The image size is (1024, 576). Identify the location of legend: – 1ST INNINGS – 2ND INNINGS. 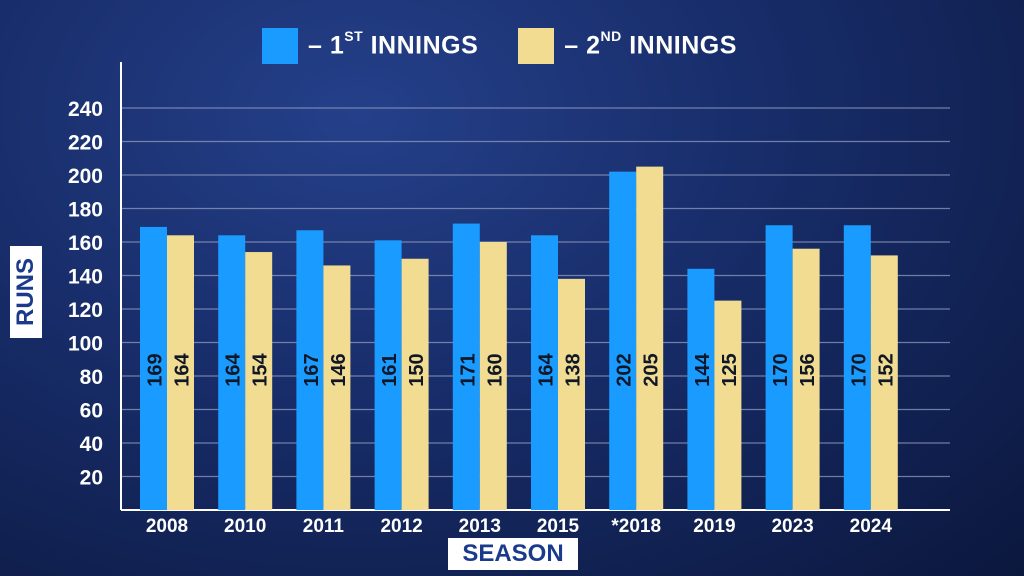
(519, 46).